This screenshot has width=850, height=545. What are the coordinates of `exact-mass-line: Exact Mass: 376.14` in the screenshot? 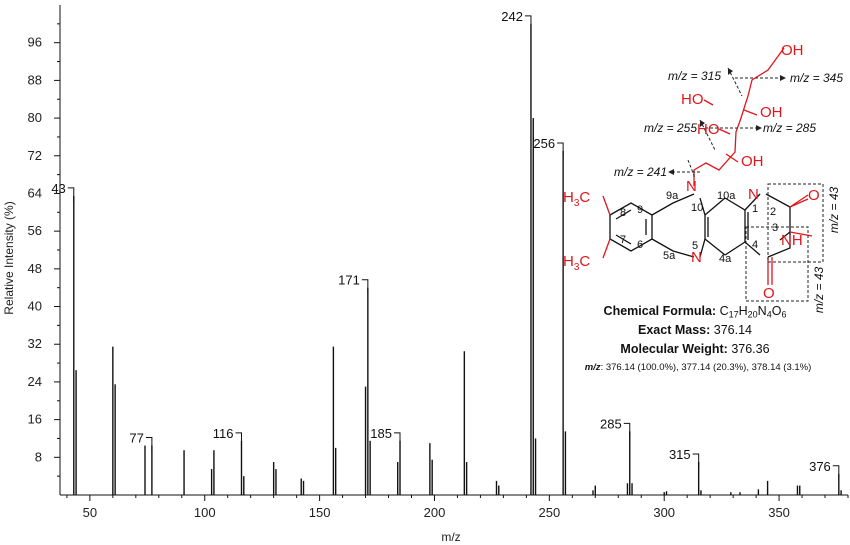 It's located at (695, 330).